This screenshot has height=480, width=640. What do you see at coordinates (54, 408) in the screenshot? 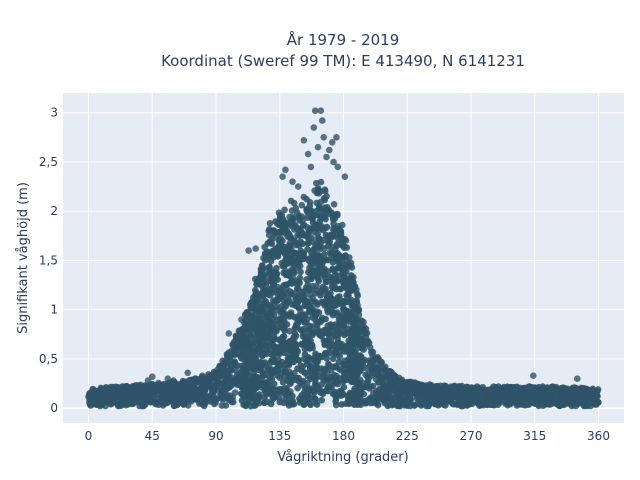
I see `y-tick-label: 0` at bounding box center [54, 408].